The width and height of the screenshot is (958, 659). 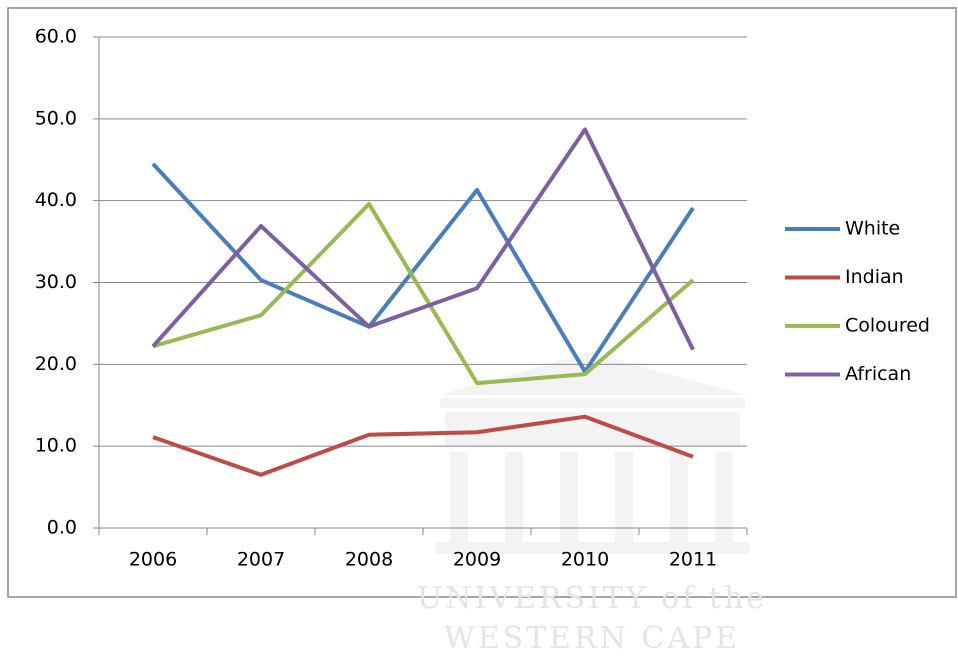 I want to click on x-tick-label: 2006, so click(x=153, y=560).